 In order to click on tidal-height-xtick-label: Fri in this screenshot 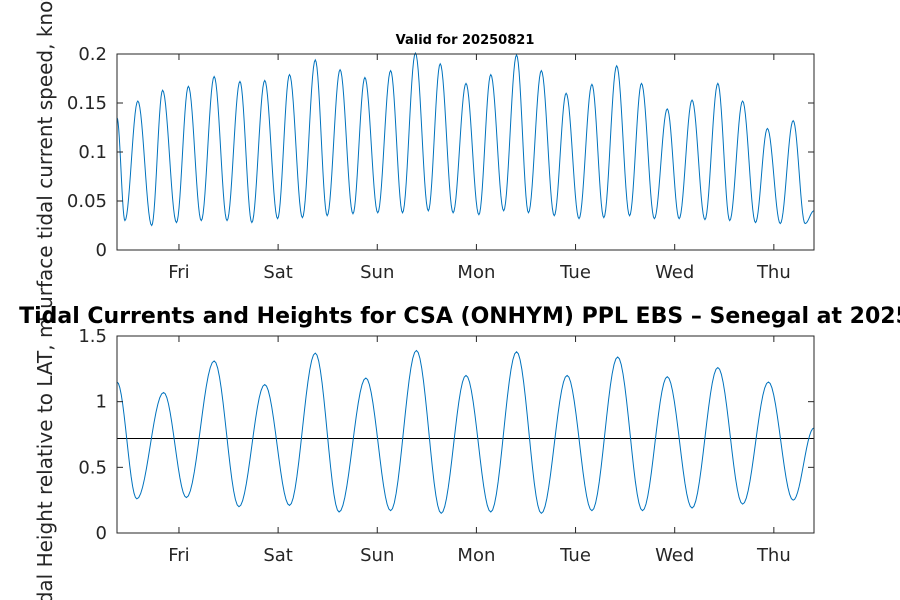, I will do `click(178, 555)`.